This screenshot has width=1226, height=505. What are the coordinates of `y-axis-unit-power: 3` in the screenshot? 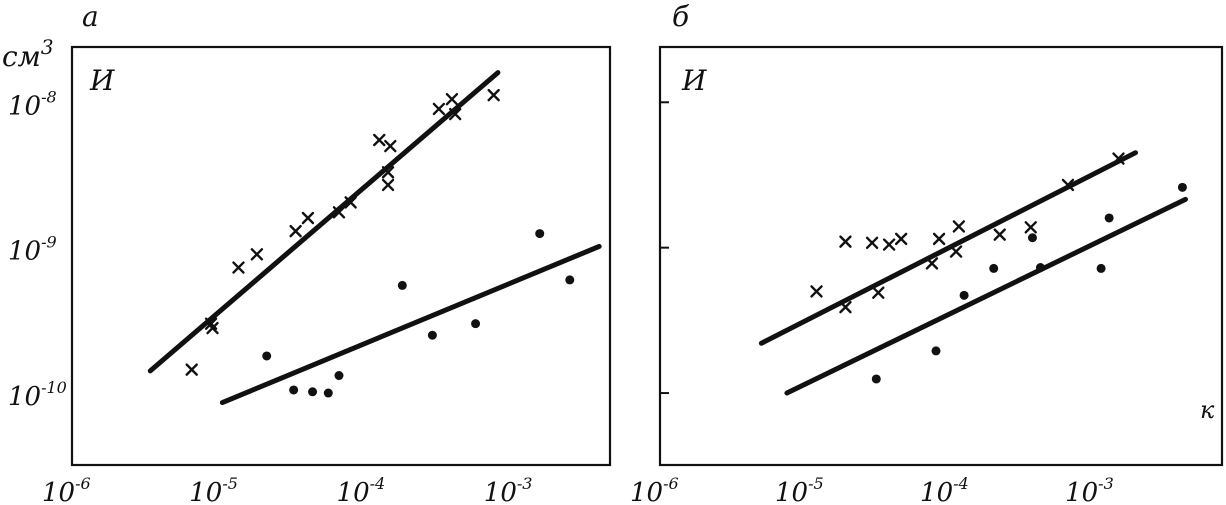 It's located at (47, 47).